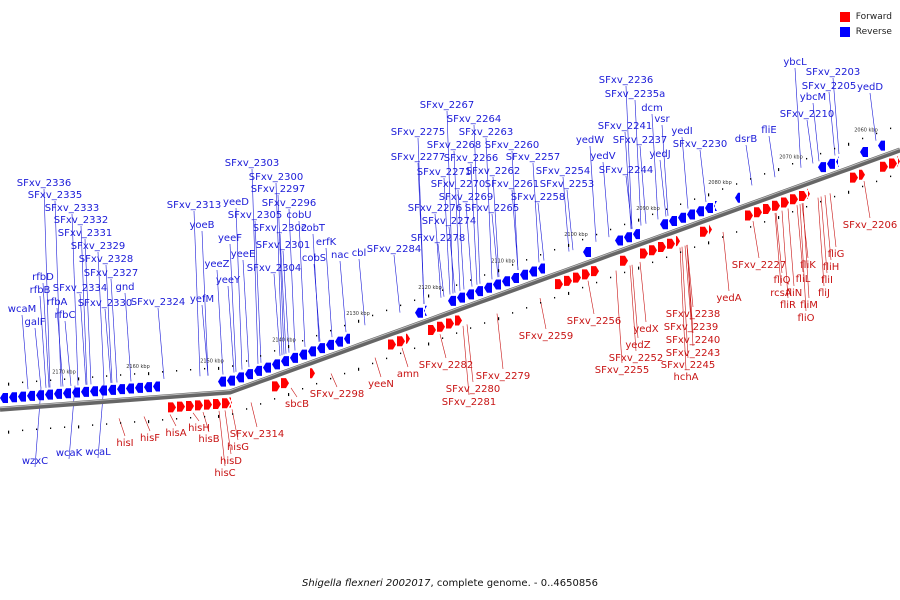  What do you see at coordinates (486, 132) in the screenshot?
I see `gene-label-sfxv-2263: SFxv_2263` at bounding box center [486, 132].